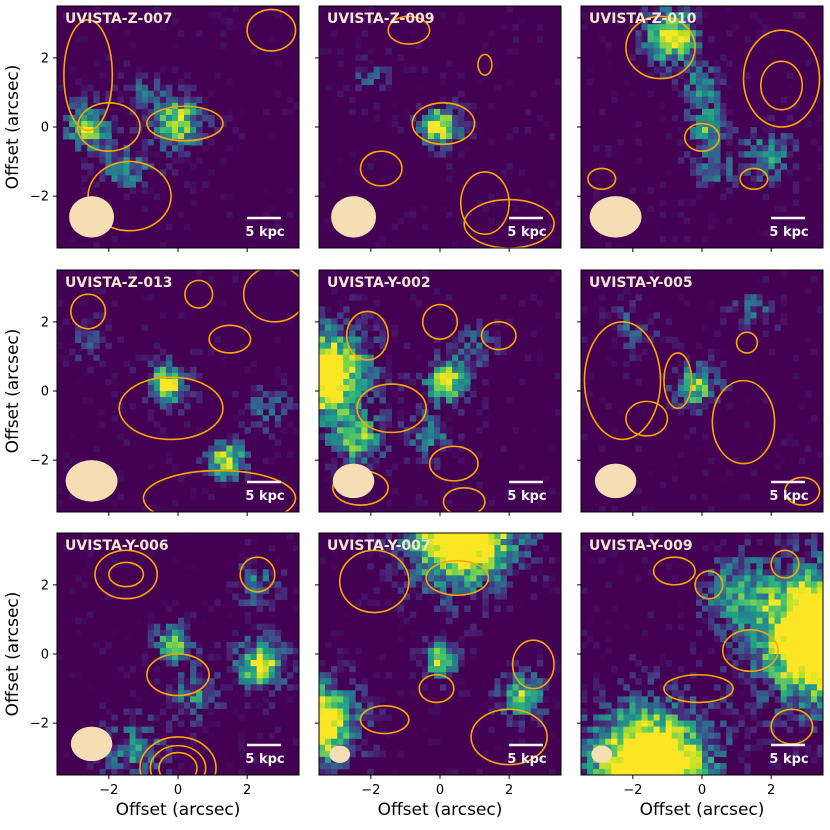  Describe the element at coordinates (247, 790) in the screenshot. I see `x-tick-label: 2` at that location.